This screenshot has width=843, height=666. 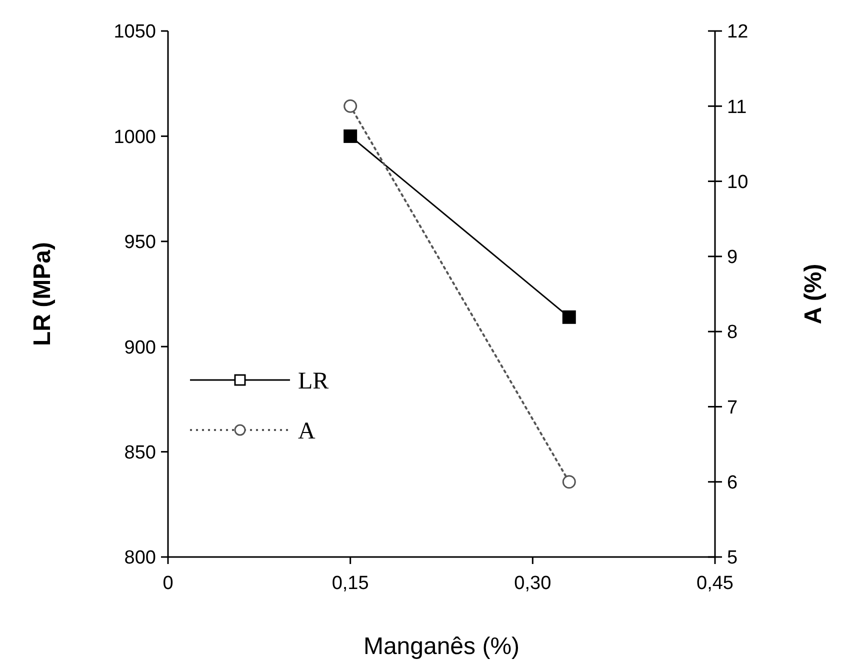 What do you see at coordinates (140, 558) in the screenshot?
I see `y-tick-label: 800` at bounding box center [140, 558].